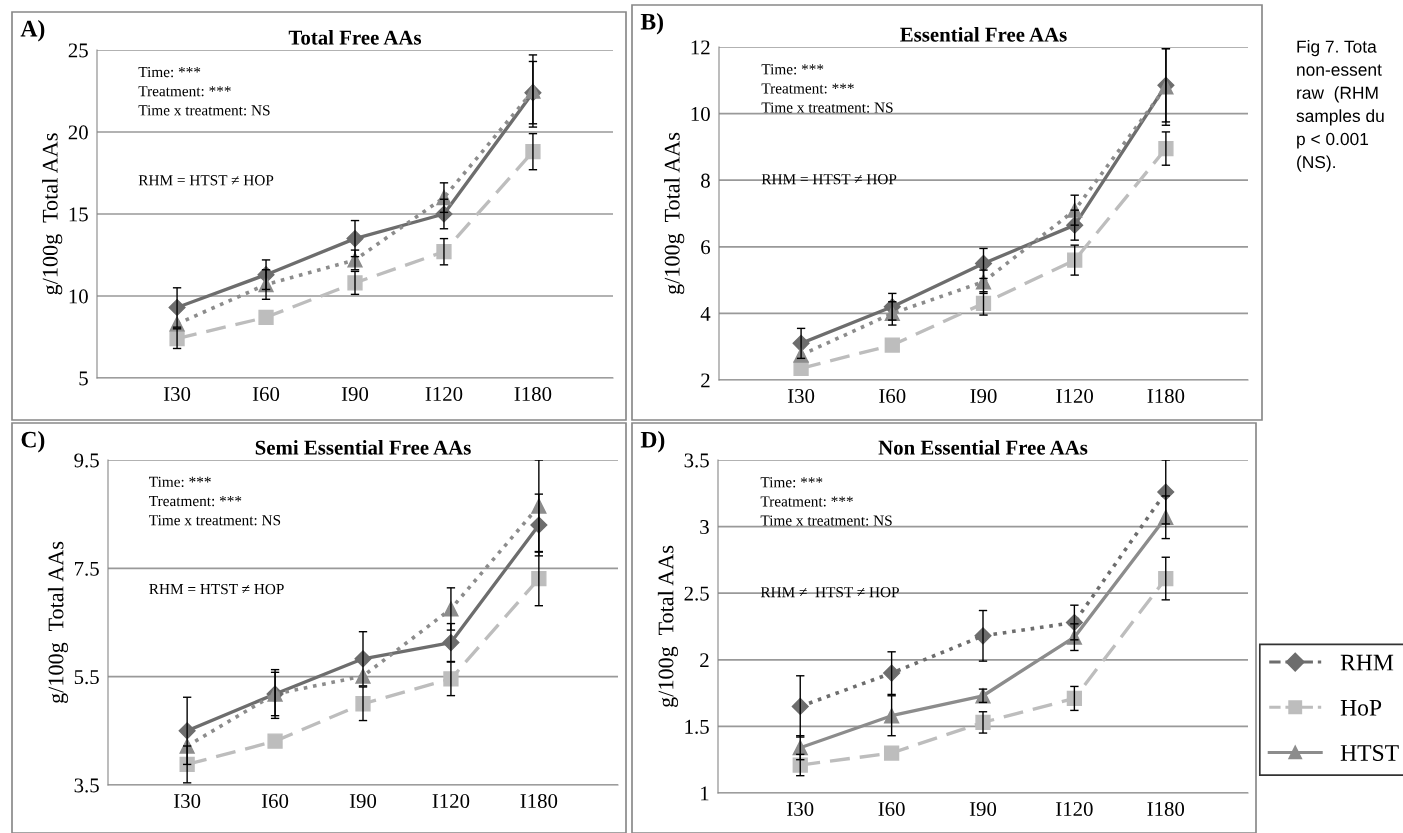 This screenshot has width=1403, height=833. Describe the element at coordinates (705, 180) in the screenshot. I see `y-tick-label: 8` at that location.